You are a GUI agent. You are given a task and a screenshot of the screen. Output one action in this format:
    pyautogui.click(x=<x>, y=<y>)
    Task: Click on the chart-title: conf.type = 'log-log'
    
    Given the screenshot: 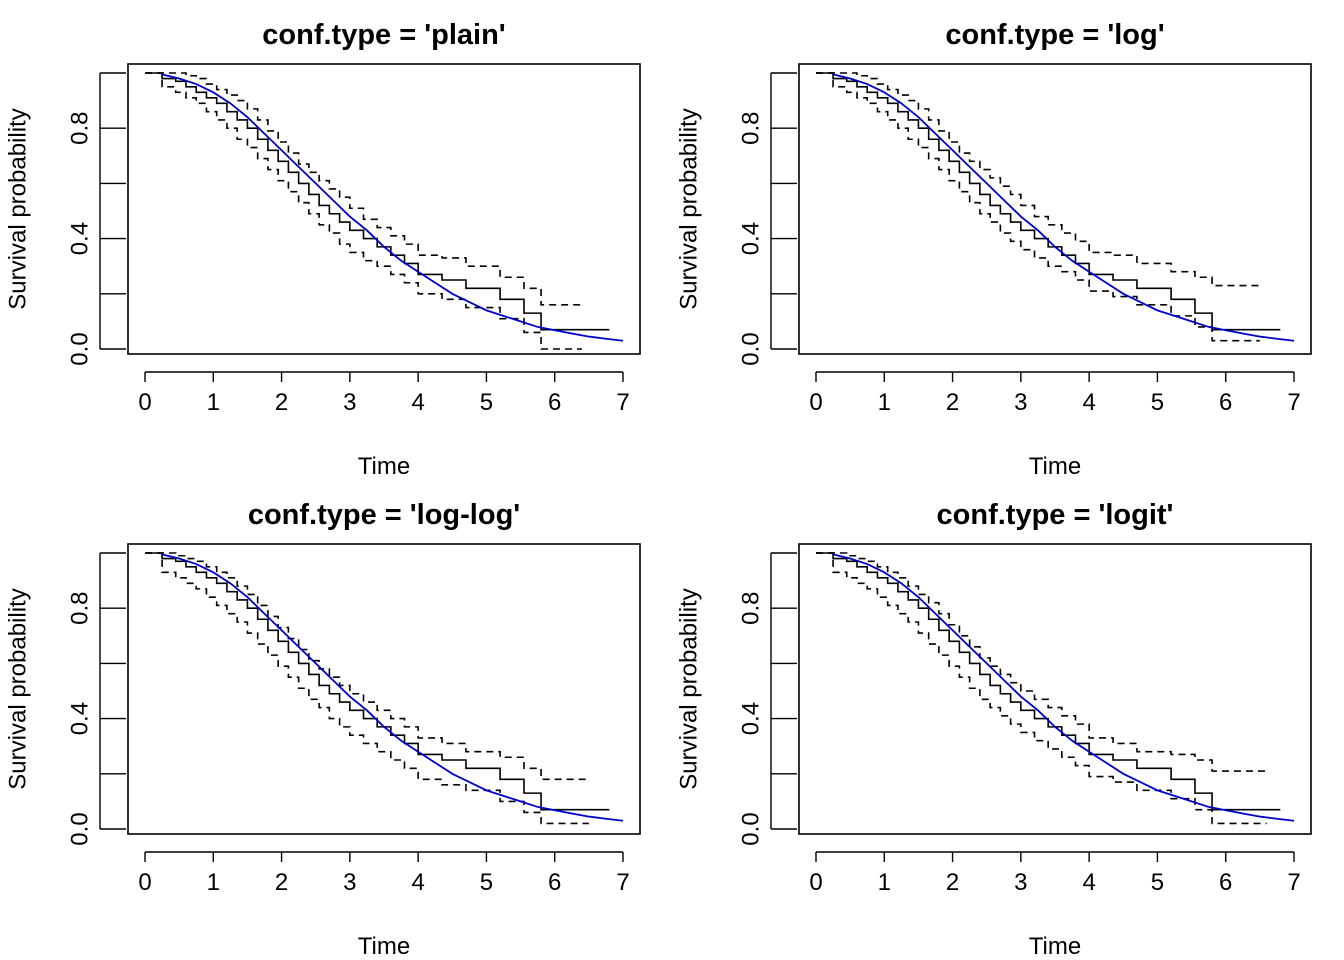 What is the action you would take?
    pyautogui.click(x=384, y=515)
    